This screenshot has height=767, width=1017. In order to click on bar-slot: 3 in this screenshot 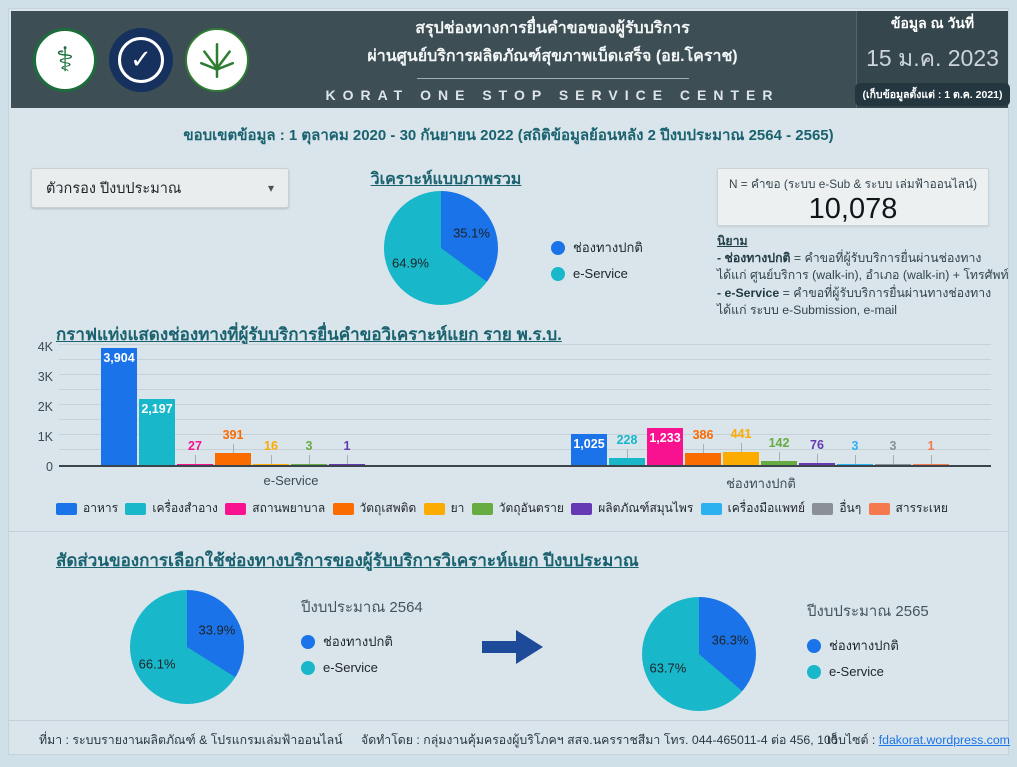, I will do `click(893, 406)`.